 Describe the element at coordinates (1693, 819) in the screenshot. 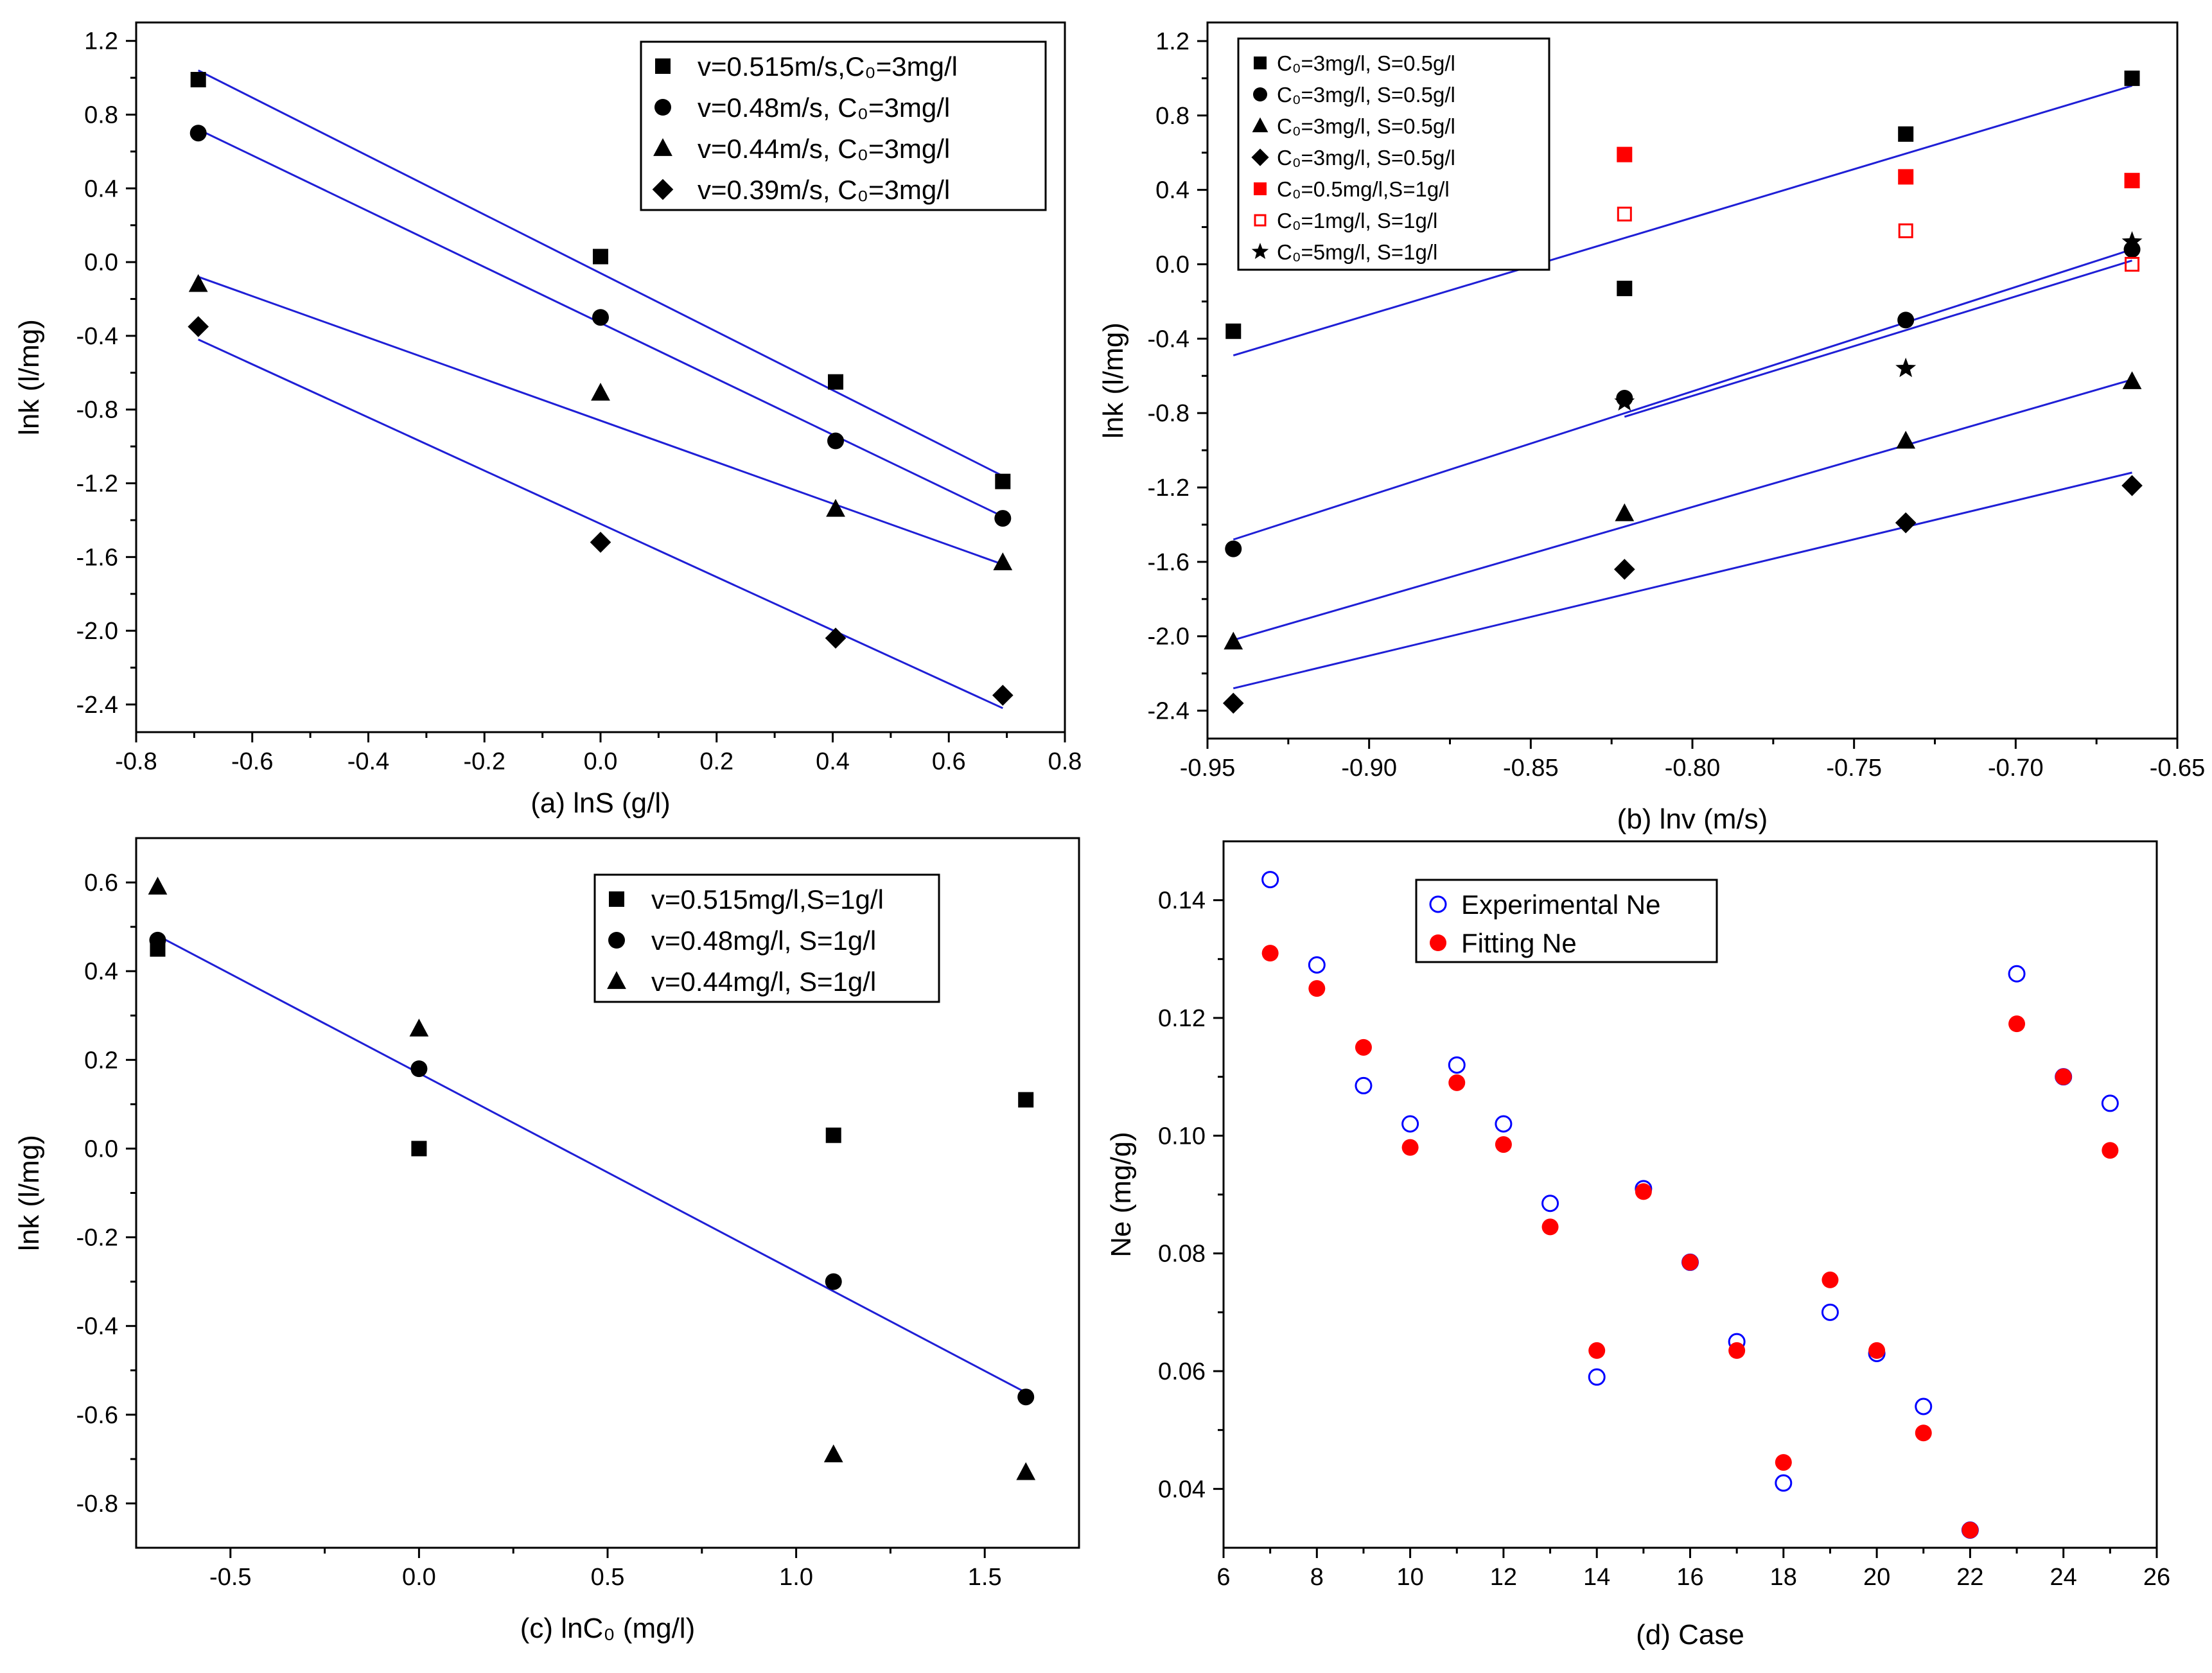

I see `x-axis-caption: (b) lnv (m/s)` at that location.